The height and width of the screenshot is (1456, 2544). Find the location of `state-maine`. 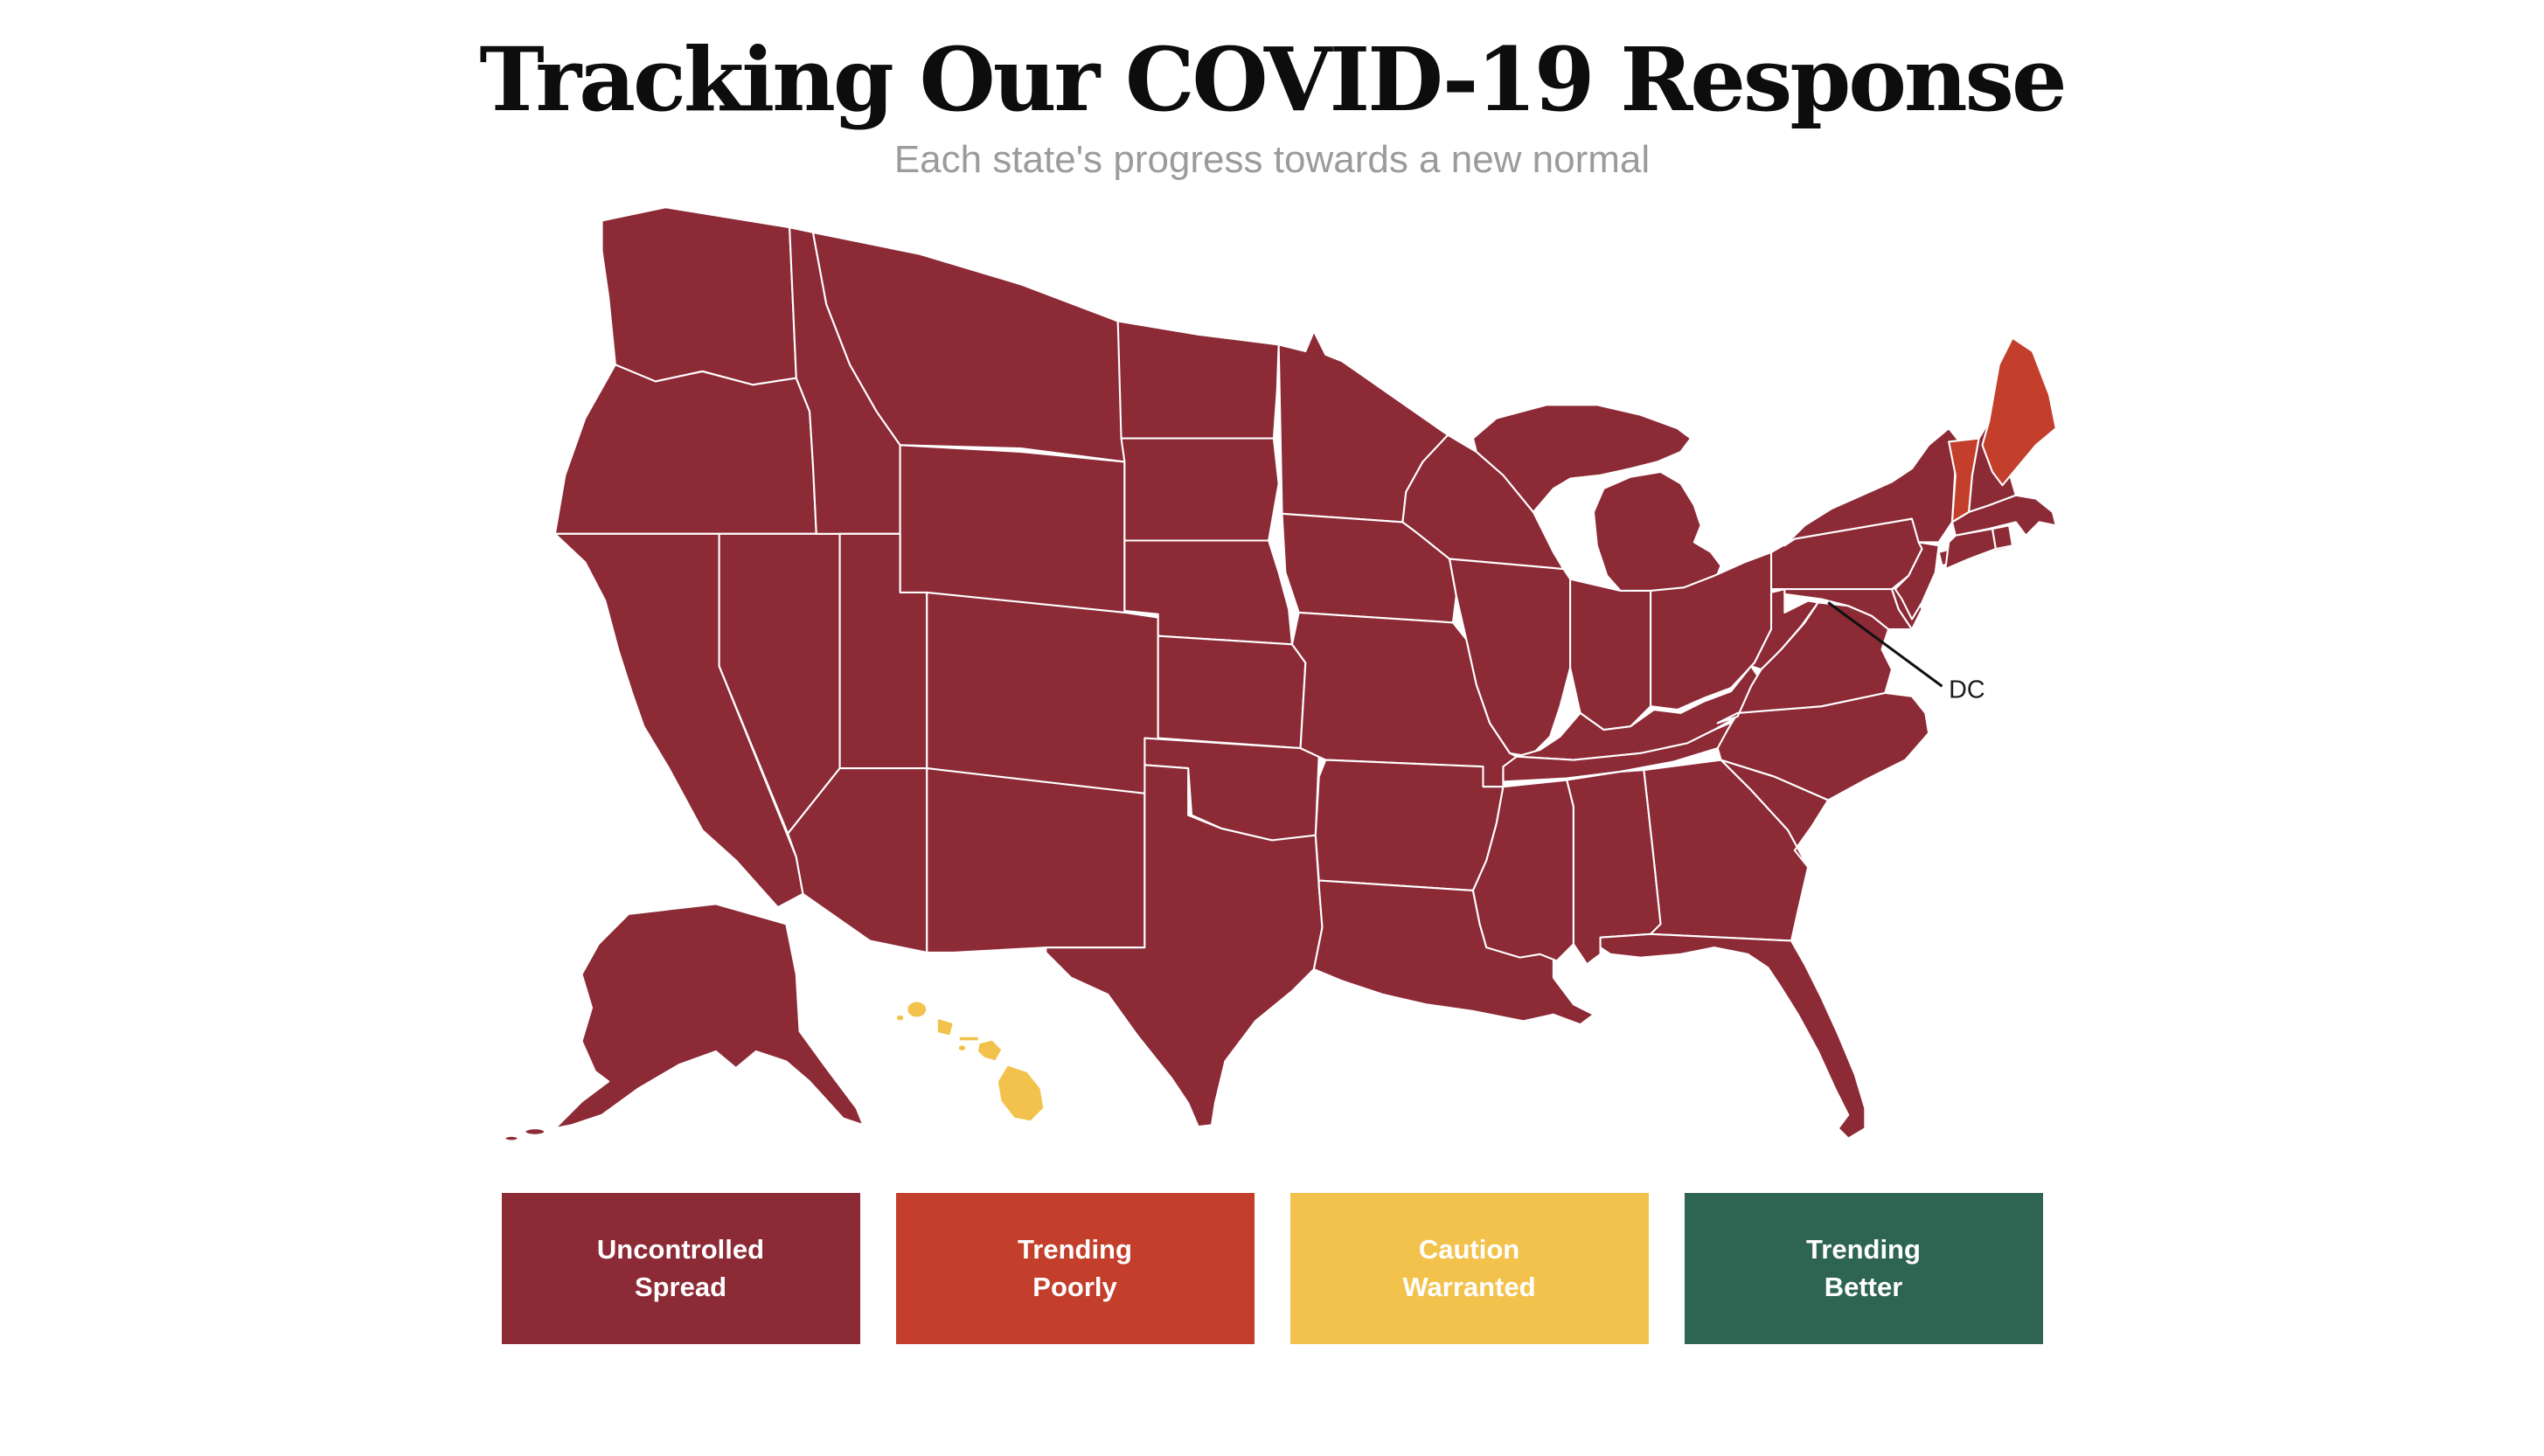

state-maine is located at coordinates (2019, 411).